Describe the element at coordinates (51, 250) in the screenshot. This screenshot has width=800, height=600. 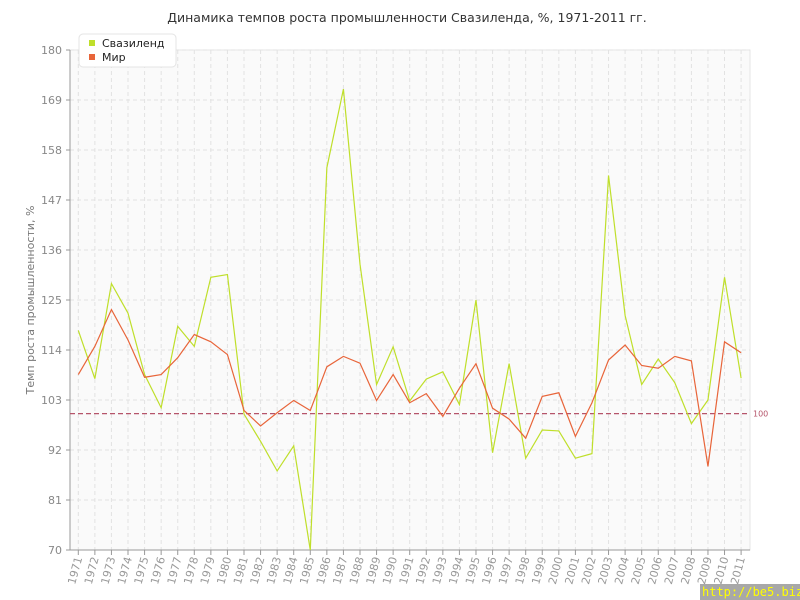
I see `y-tick-label: 136` at that location.